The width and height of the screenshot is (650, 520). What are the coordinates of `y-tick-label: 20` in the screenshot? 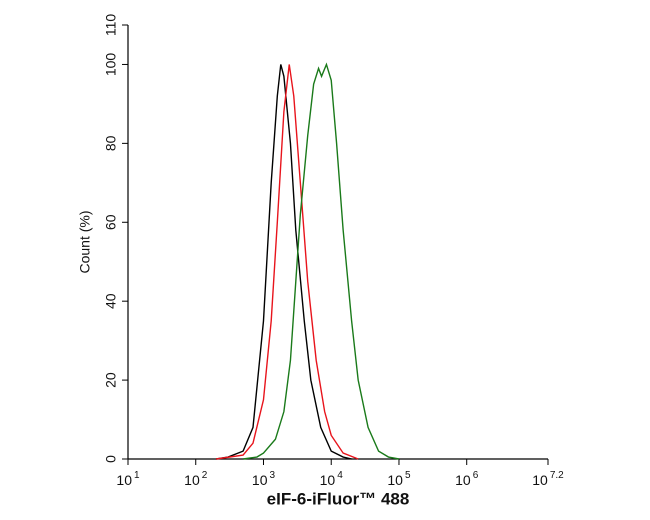 It's located at (111, 380).